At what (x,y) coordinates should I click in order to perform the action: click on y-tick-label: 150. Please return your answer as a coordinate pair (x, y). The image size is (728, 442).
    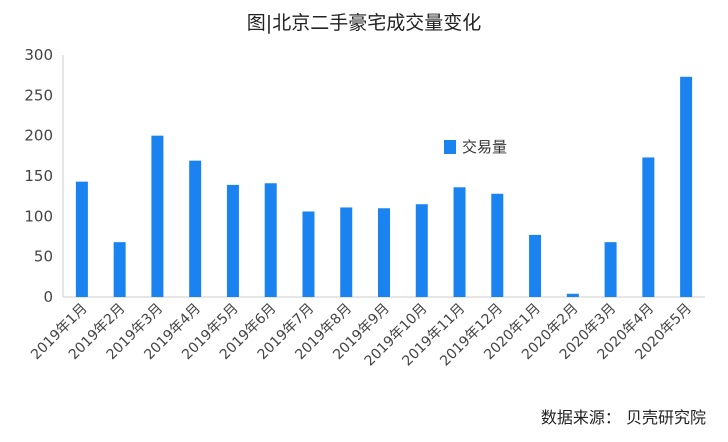
    Looking at the image, I should click on (38, 176).